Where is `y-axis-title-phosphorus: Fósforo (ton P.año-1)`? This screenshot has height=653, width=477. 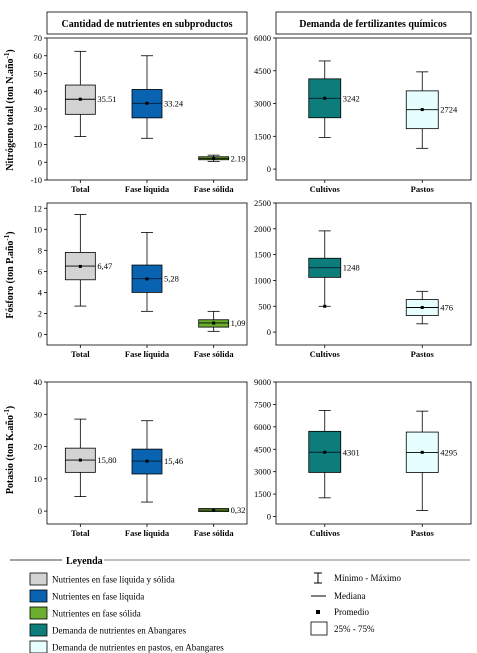 y-axis-title-phosphorus: Fósforo (ton P.año-1) is located at coordinates (9, 274).